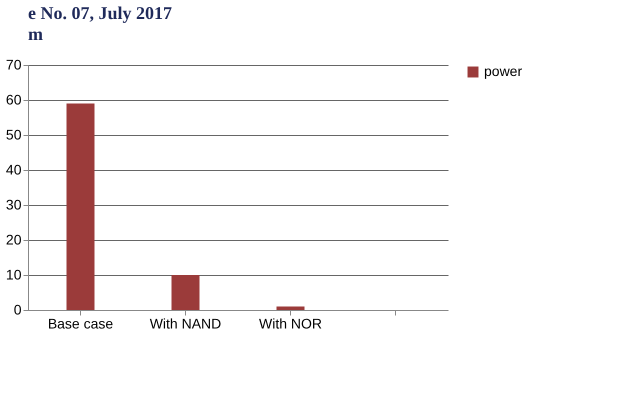 The image size is (637, 410). What do you see at coordinates (81, 324) in the screenshot?
I see `x-tick-label: Base case` at bounding box center [81, 324].